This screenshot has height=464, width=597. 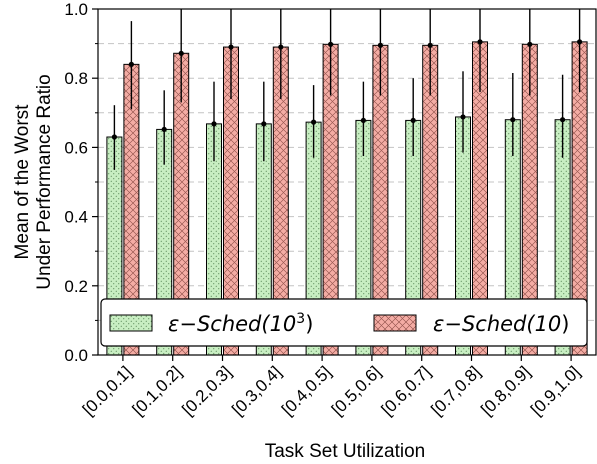 I want to click on x-tick-label: [0.7,0.8], so click(x=455, y=390).